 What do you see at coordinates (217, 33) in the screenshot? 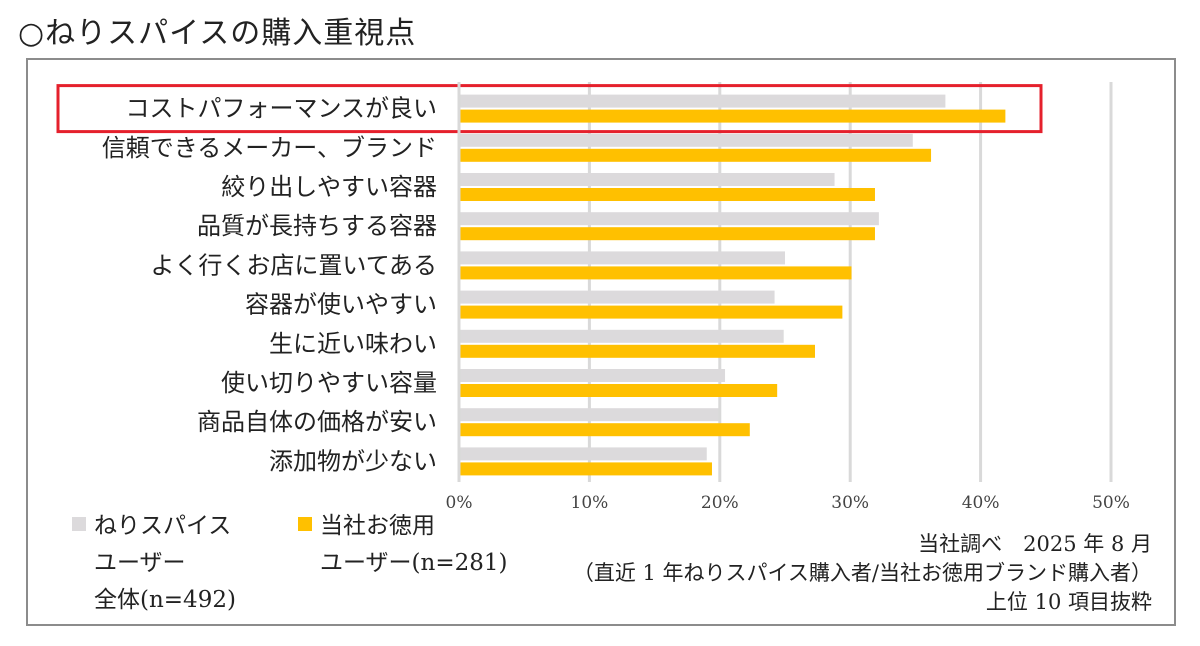
I see `page-title: ○ねりスパイスの購入重視点` at bounding box center [217, 33].